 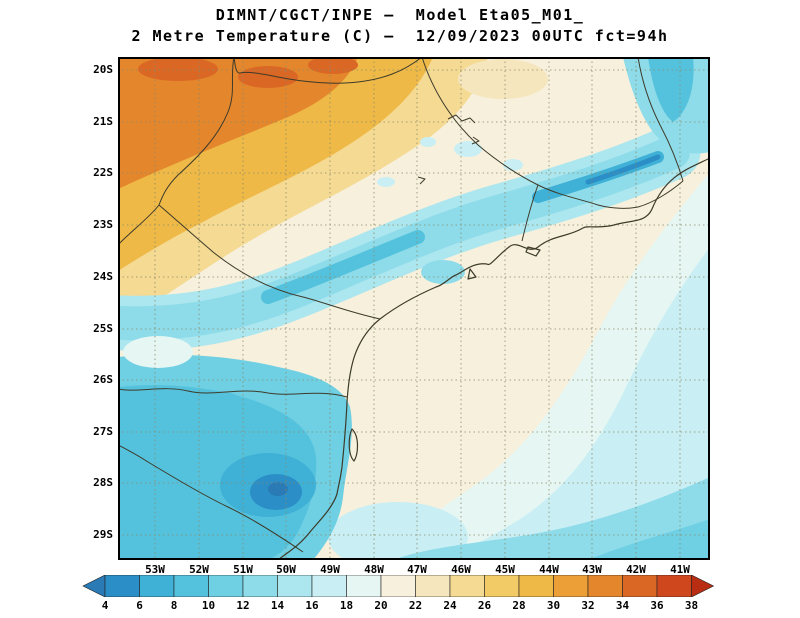 What do you see at coordinates (103, 534) in the screenshot?
I see `lat-tick-29s: 29S` at bounding box center [103, 534].